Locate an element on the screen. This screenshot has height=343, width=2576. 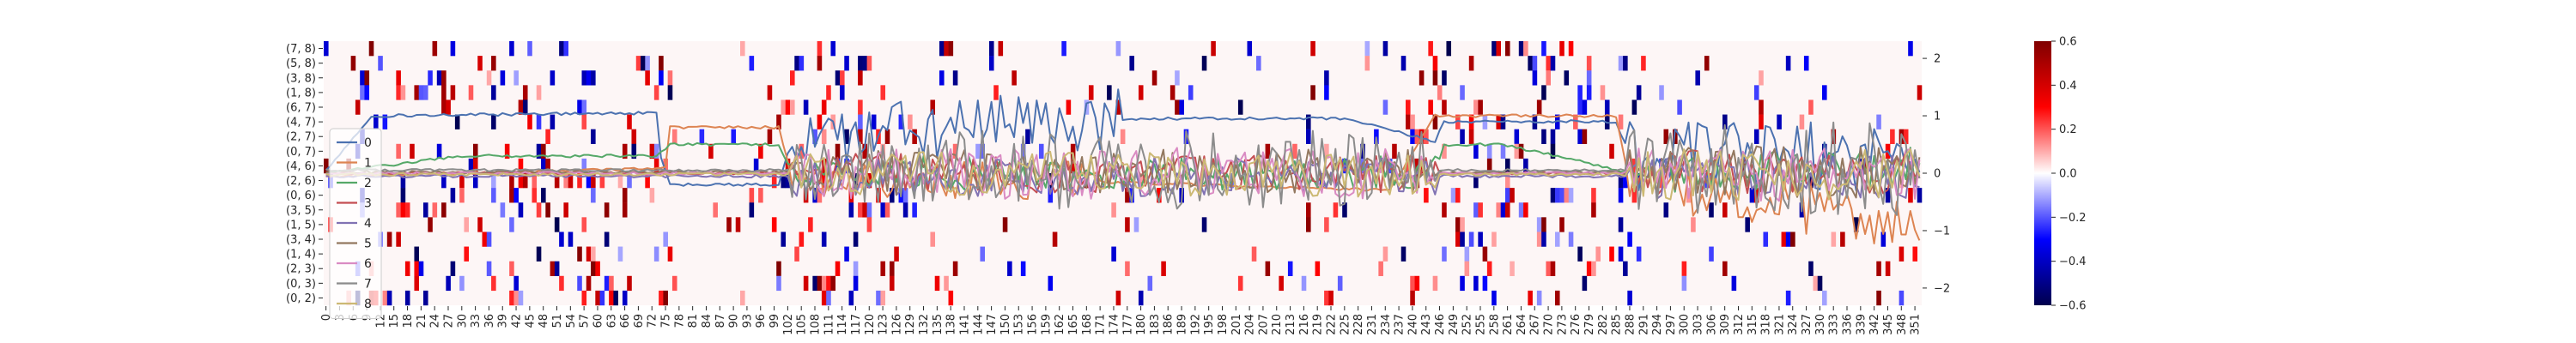
x-tick-label: 45 is located at coordinates (530, 321).